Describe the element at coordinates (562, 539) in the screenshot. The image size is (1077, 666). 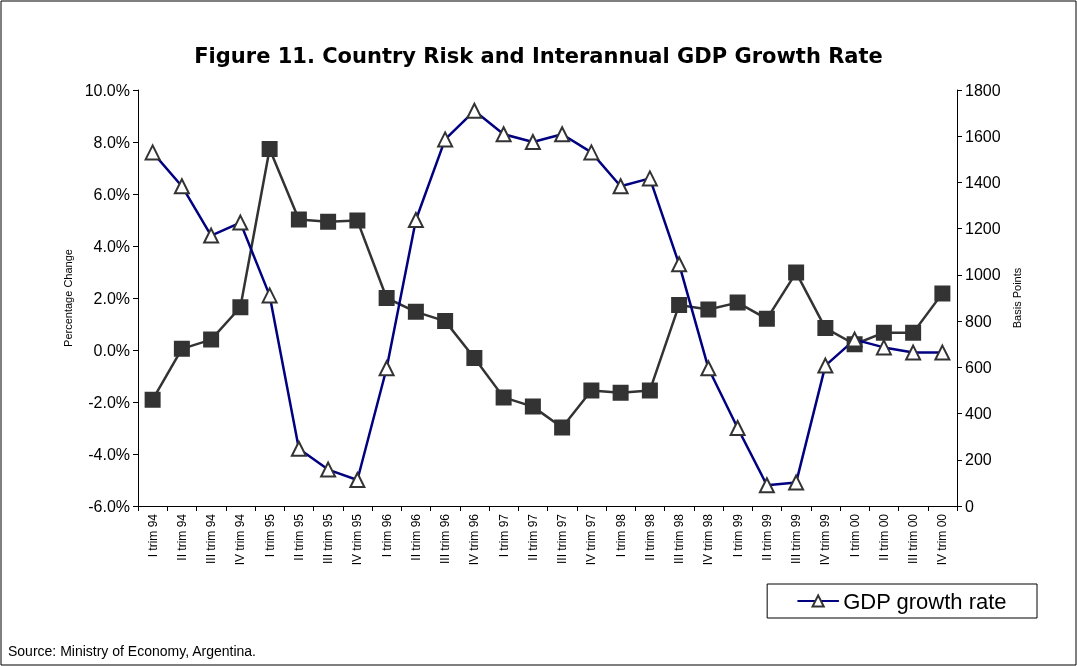
I see `x-tick-label: III trim 97` at that location.